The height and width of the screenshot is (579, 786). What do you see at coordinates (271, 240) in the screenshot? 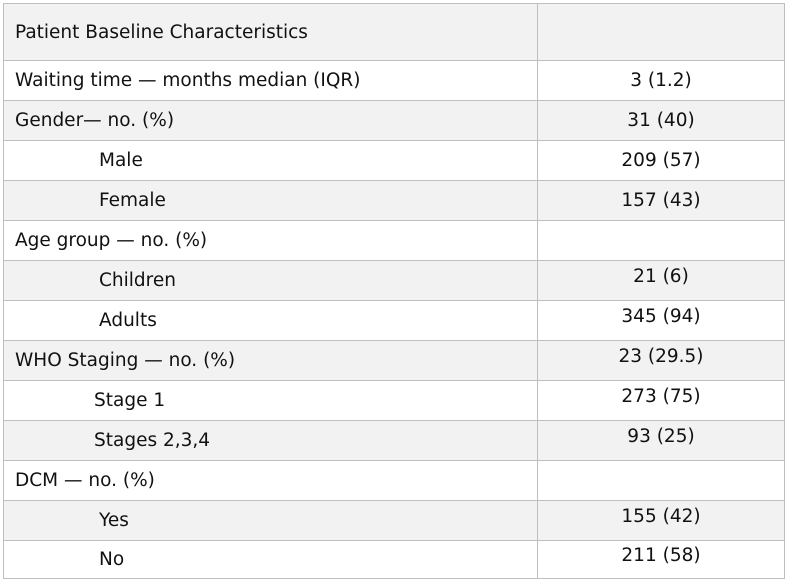
I see `row-label: Age group — no. (%)` at bounding box center [271, 240].